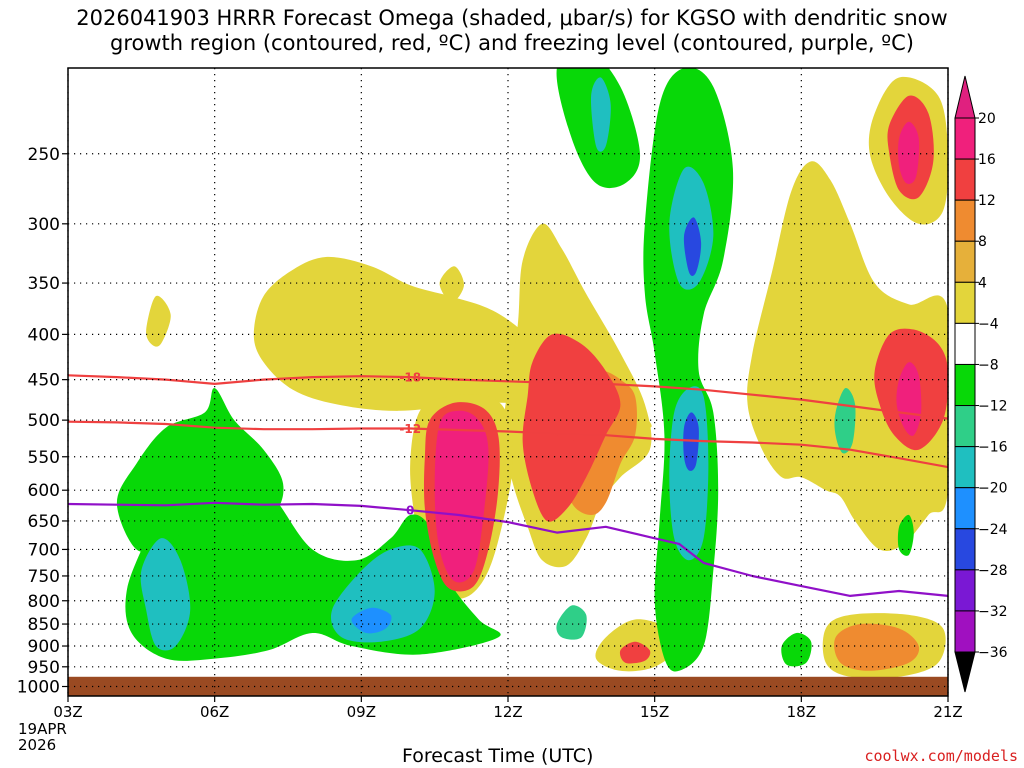  I want to click on y-tick-label-500: 500, so click(44, 421).